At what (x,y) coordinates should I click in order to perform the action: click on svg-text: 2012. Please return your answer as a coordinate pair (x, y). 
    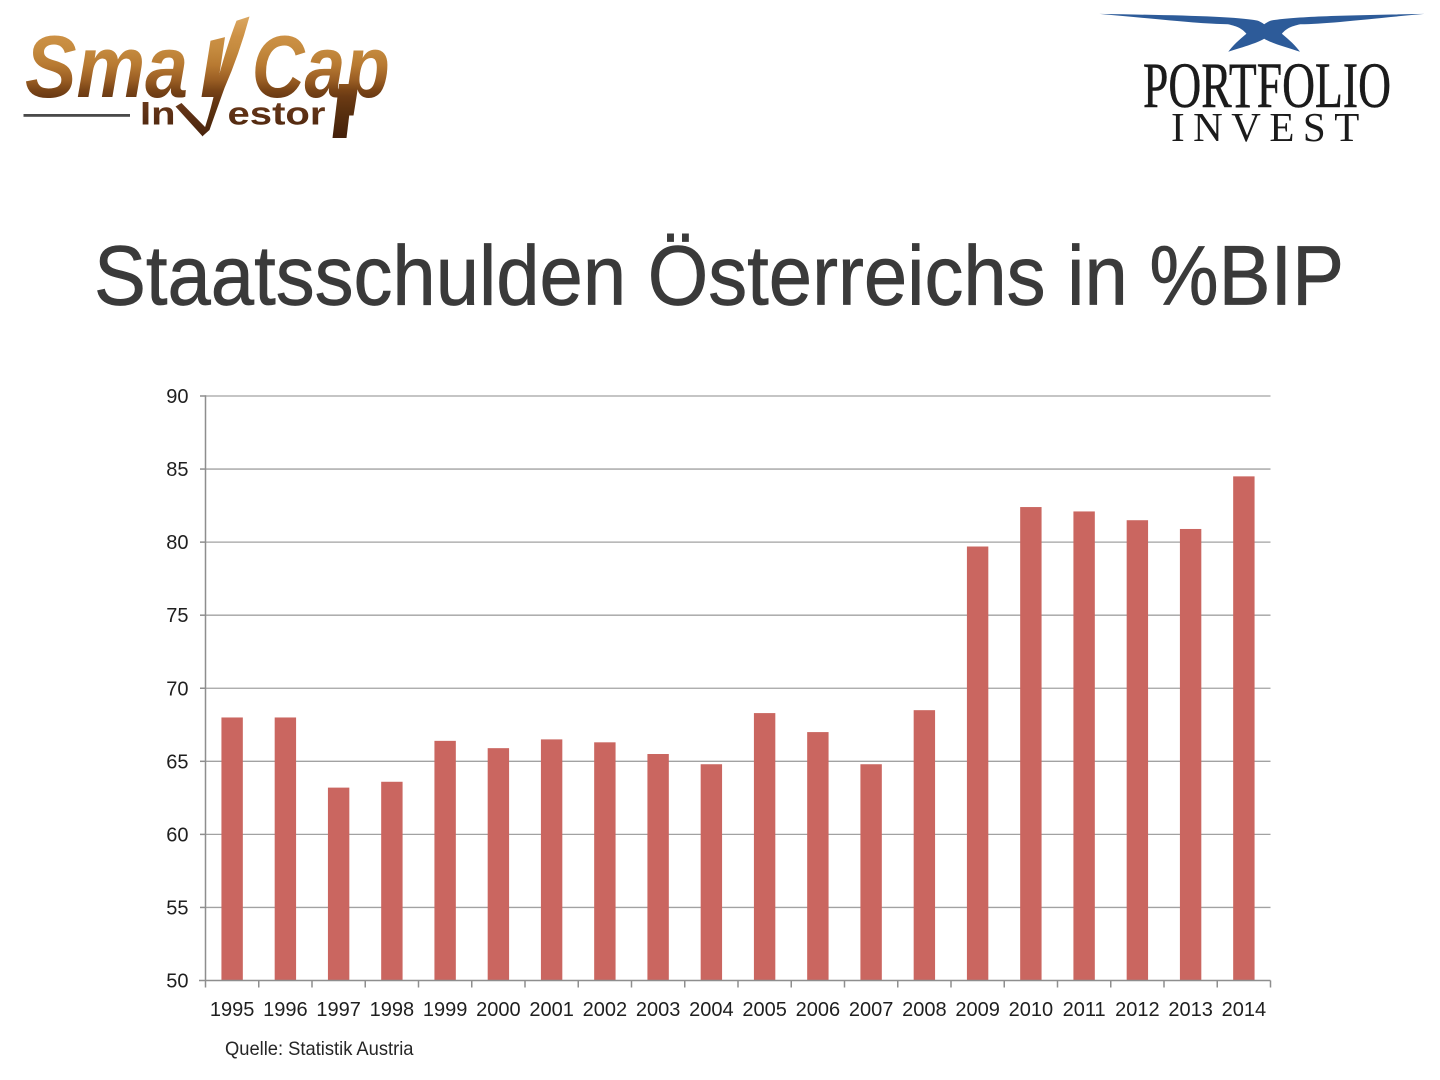
    Looking at the image, I should click on (1137, 1010).